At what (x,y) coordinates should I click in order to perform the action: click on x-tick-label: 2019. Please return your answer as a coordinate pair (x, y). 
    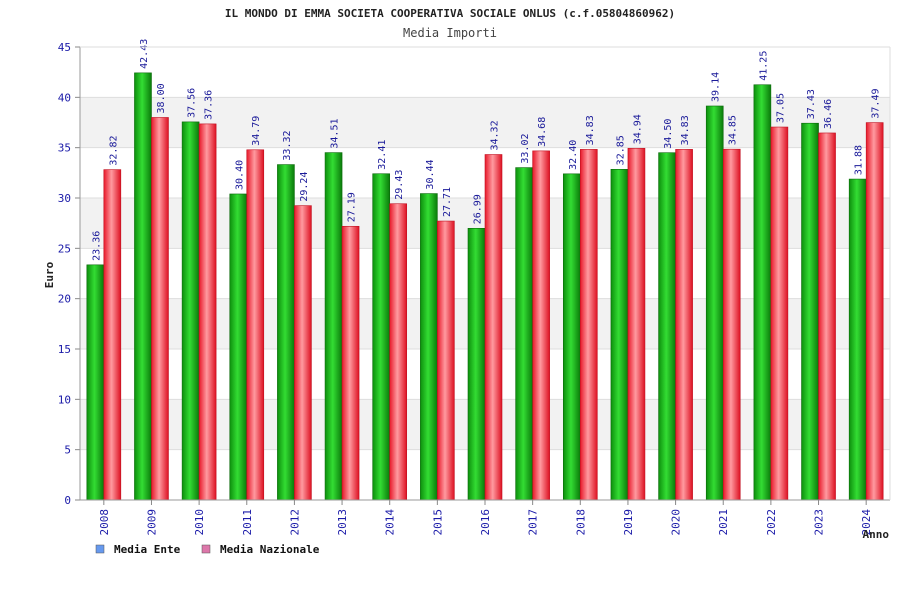
    Looking at the image, I should click on (628, 522).